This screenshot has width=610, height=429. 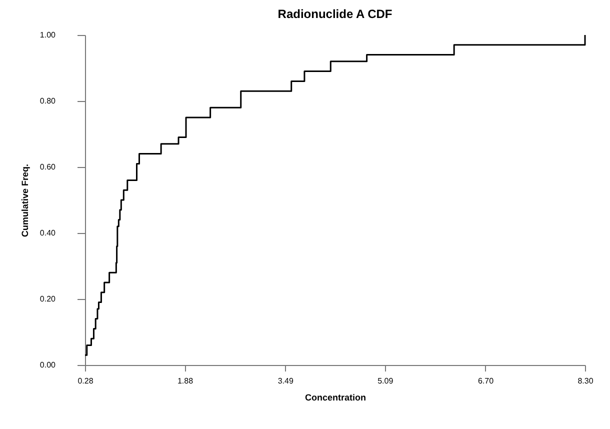 I want to click on y-tick-label: 0.20, so click(x=48, y=299).